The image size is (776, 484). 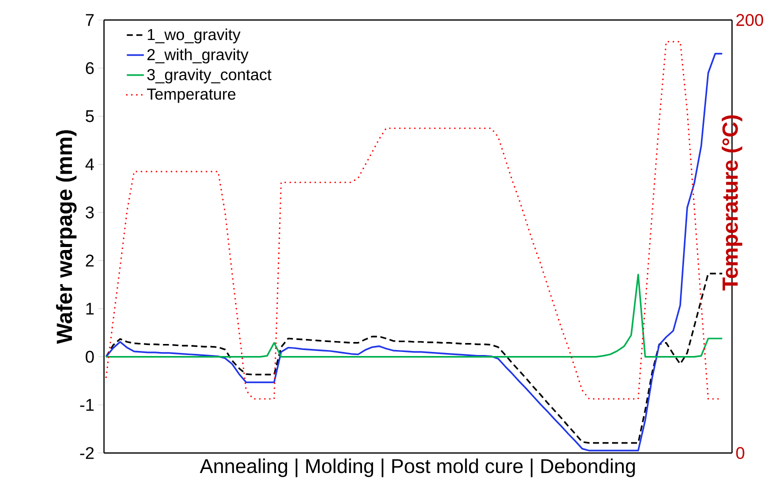 What do you see at coordinates (90, 20) in the screenshot?
I see `y-tick-label: 7` at bounding box center [90, 20].